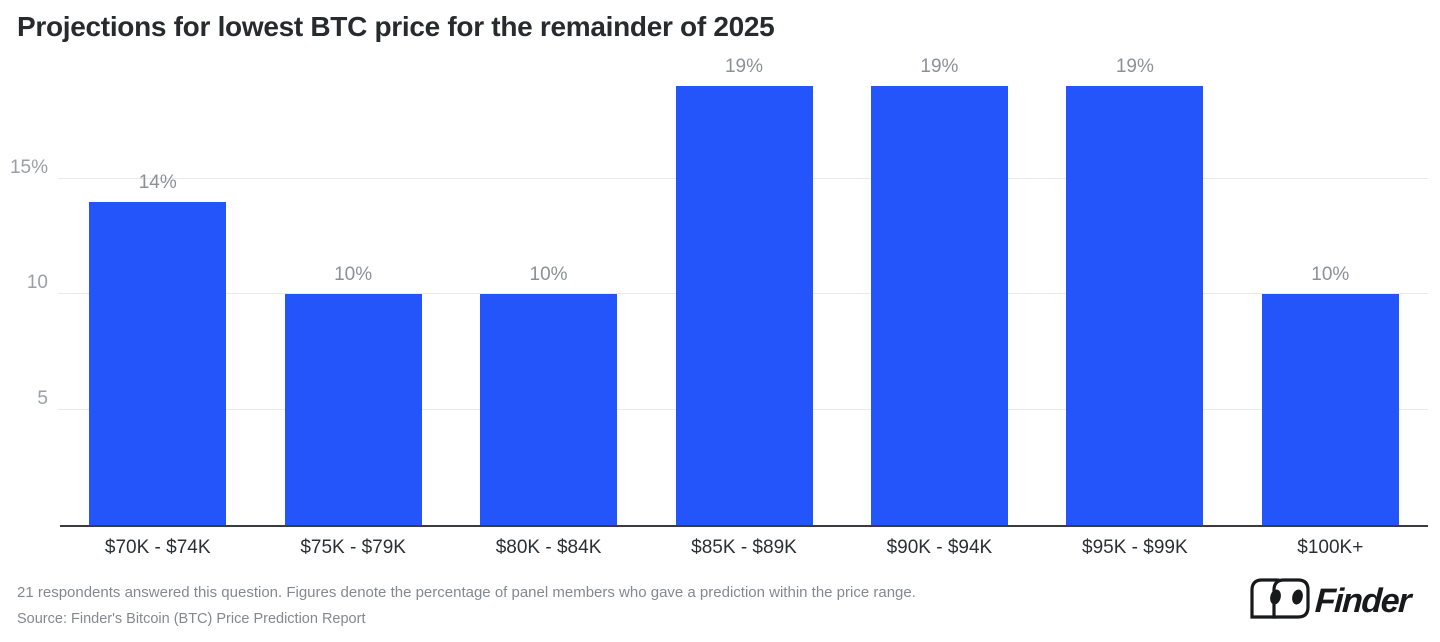  Describe the element at coordinates (157, 547) in the screenshot. I see `x-axis-category-label: $70K - $74K` at that location.